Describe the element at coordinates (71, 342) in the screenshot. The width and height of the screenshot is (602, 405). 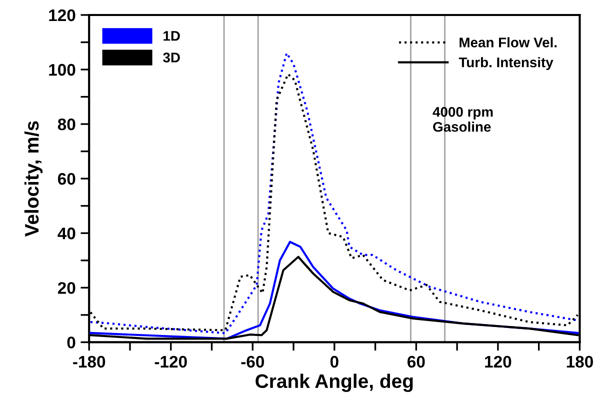
I see `y-tick-label: 0` at that location.